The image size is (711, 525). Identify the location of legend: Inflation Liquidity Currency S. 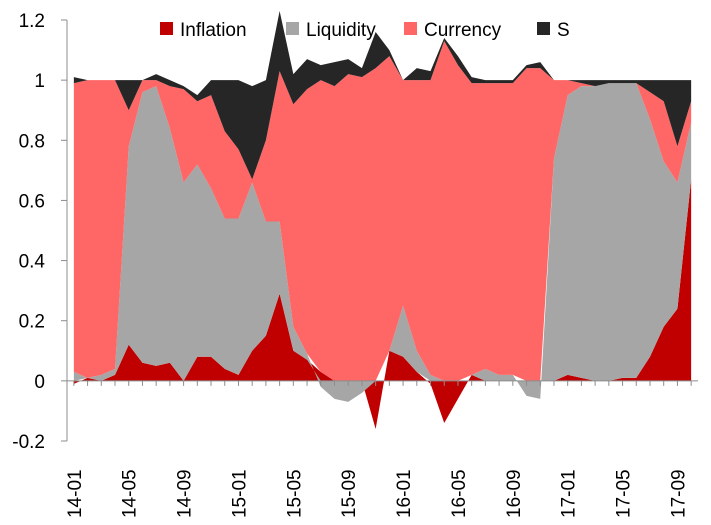
(365, 30).